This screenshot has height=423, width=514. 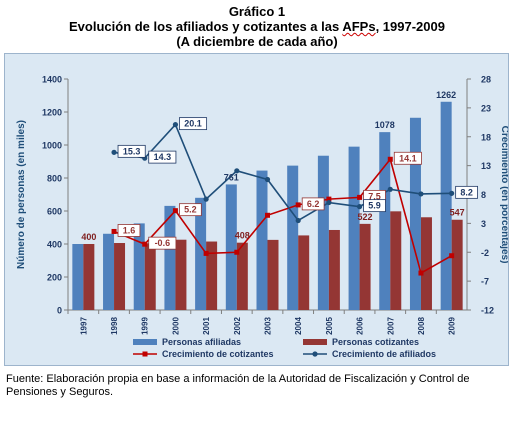 What do you see at coordinates (52, 113) in the screenshot?
I see `left-tick-label: 1200` at bounding box center [52, 113].